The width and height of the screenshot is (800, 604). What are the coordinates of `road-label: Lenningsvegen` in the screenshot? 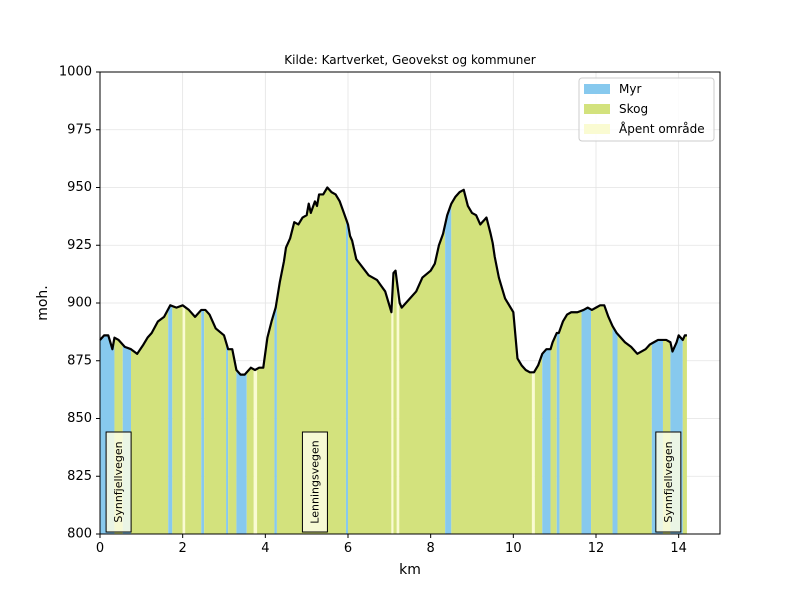 It's located at (314, 481).